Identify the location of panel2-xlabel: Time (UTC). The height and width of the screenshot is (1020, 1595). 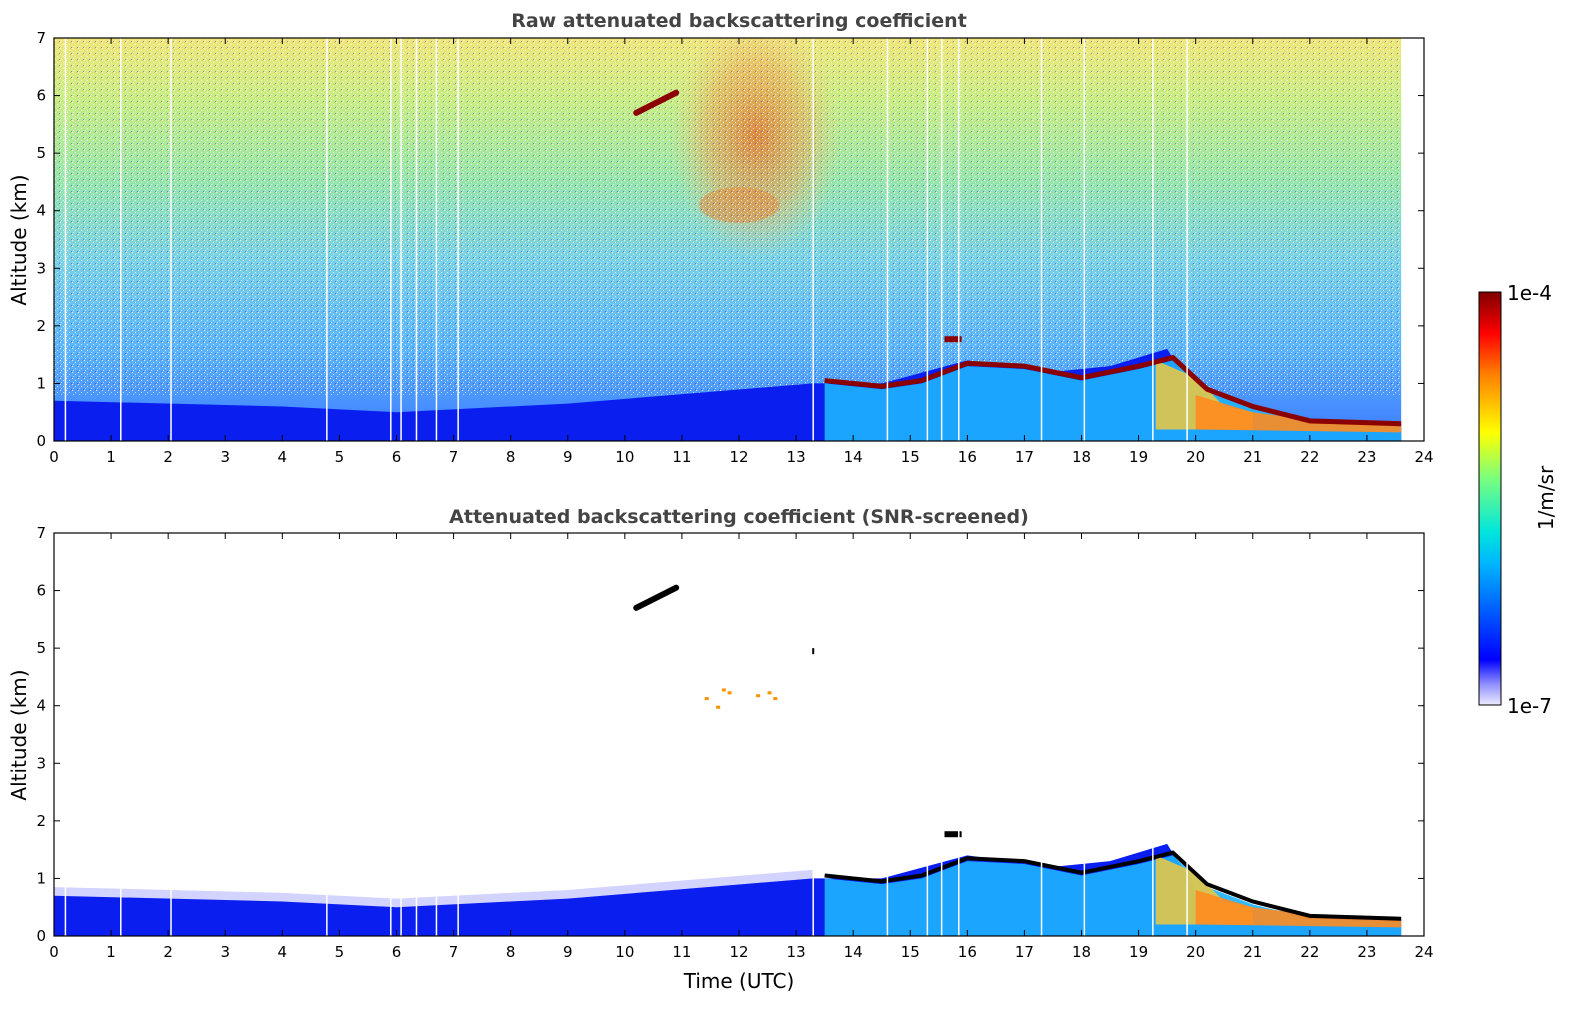
(739, 981).